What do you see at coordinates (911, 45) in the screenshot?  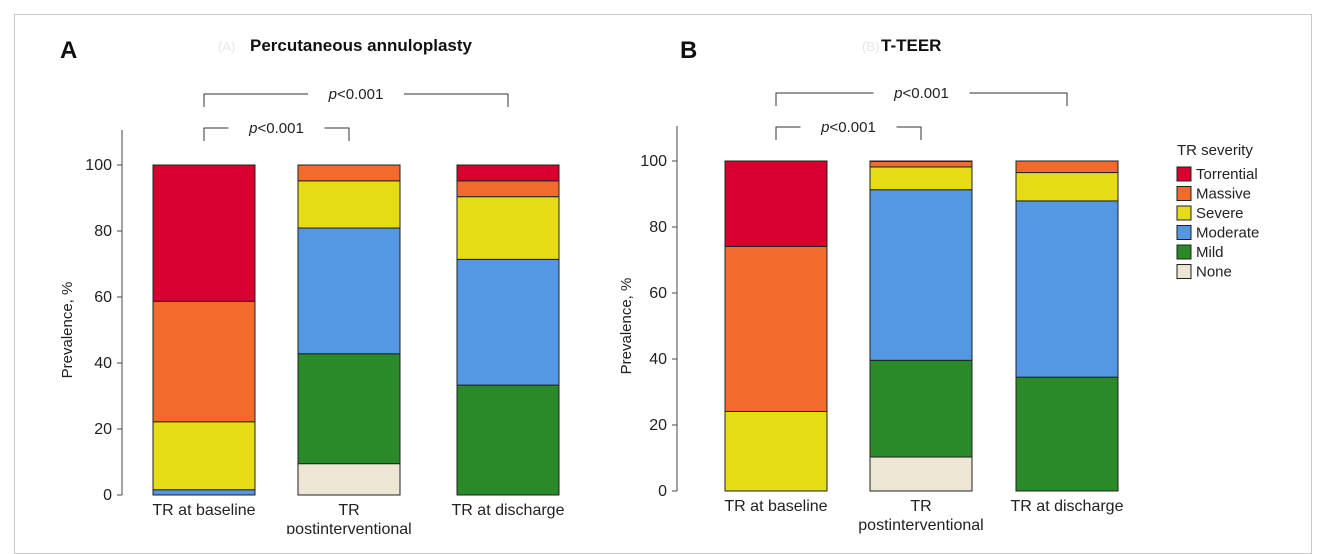 I see `chart-title: T-TEER` at bounding box center [911, 45].